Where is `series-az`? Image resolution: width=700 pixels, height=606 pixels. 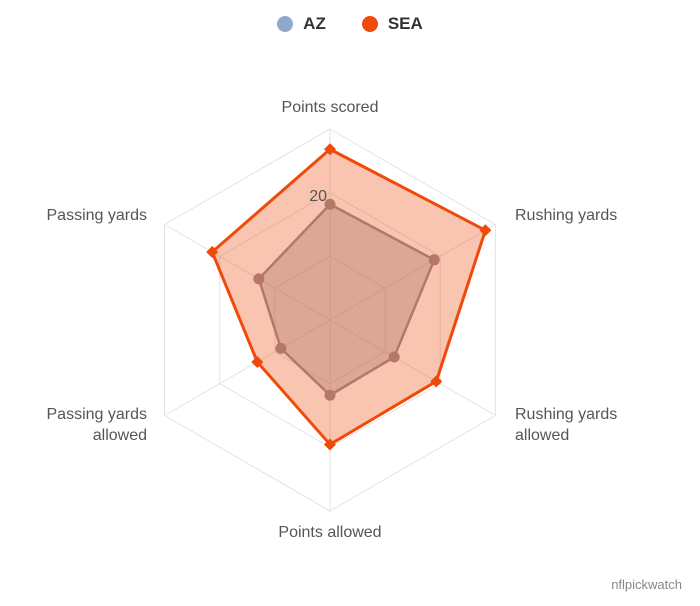
series-az is located at coordinates (346, 299).